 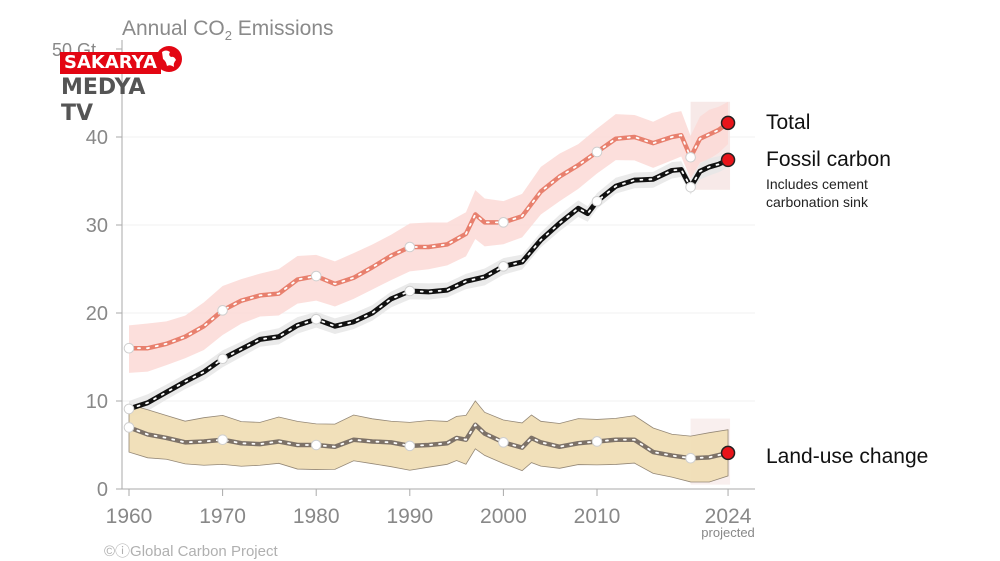 I want to click on band-land-use-change, so click(x=428, y=441).